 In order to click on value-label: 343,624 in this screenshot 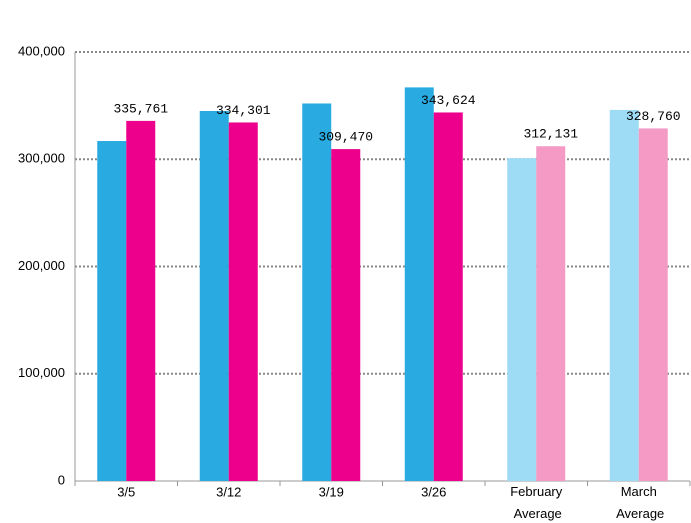, I will do `click(448, 100)`.